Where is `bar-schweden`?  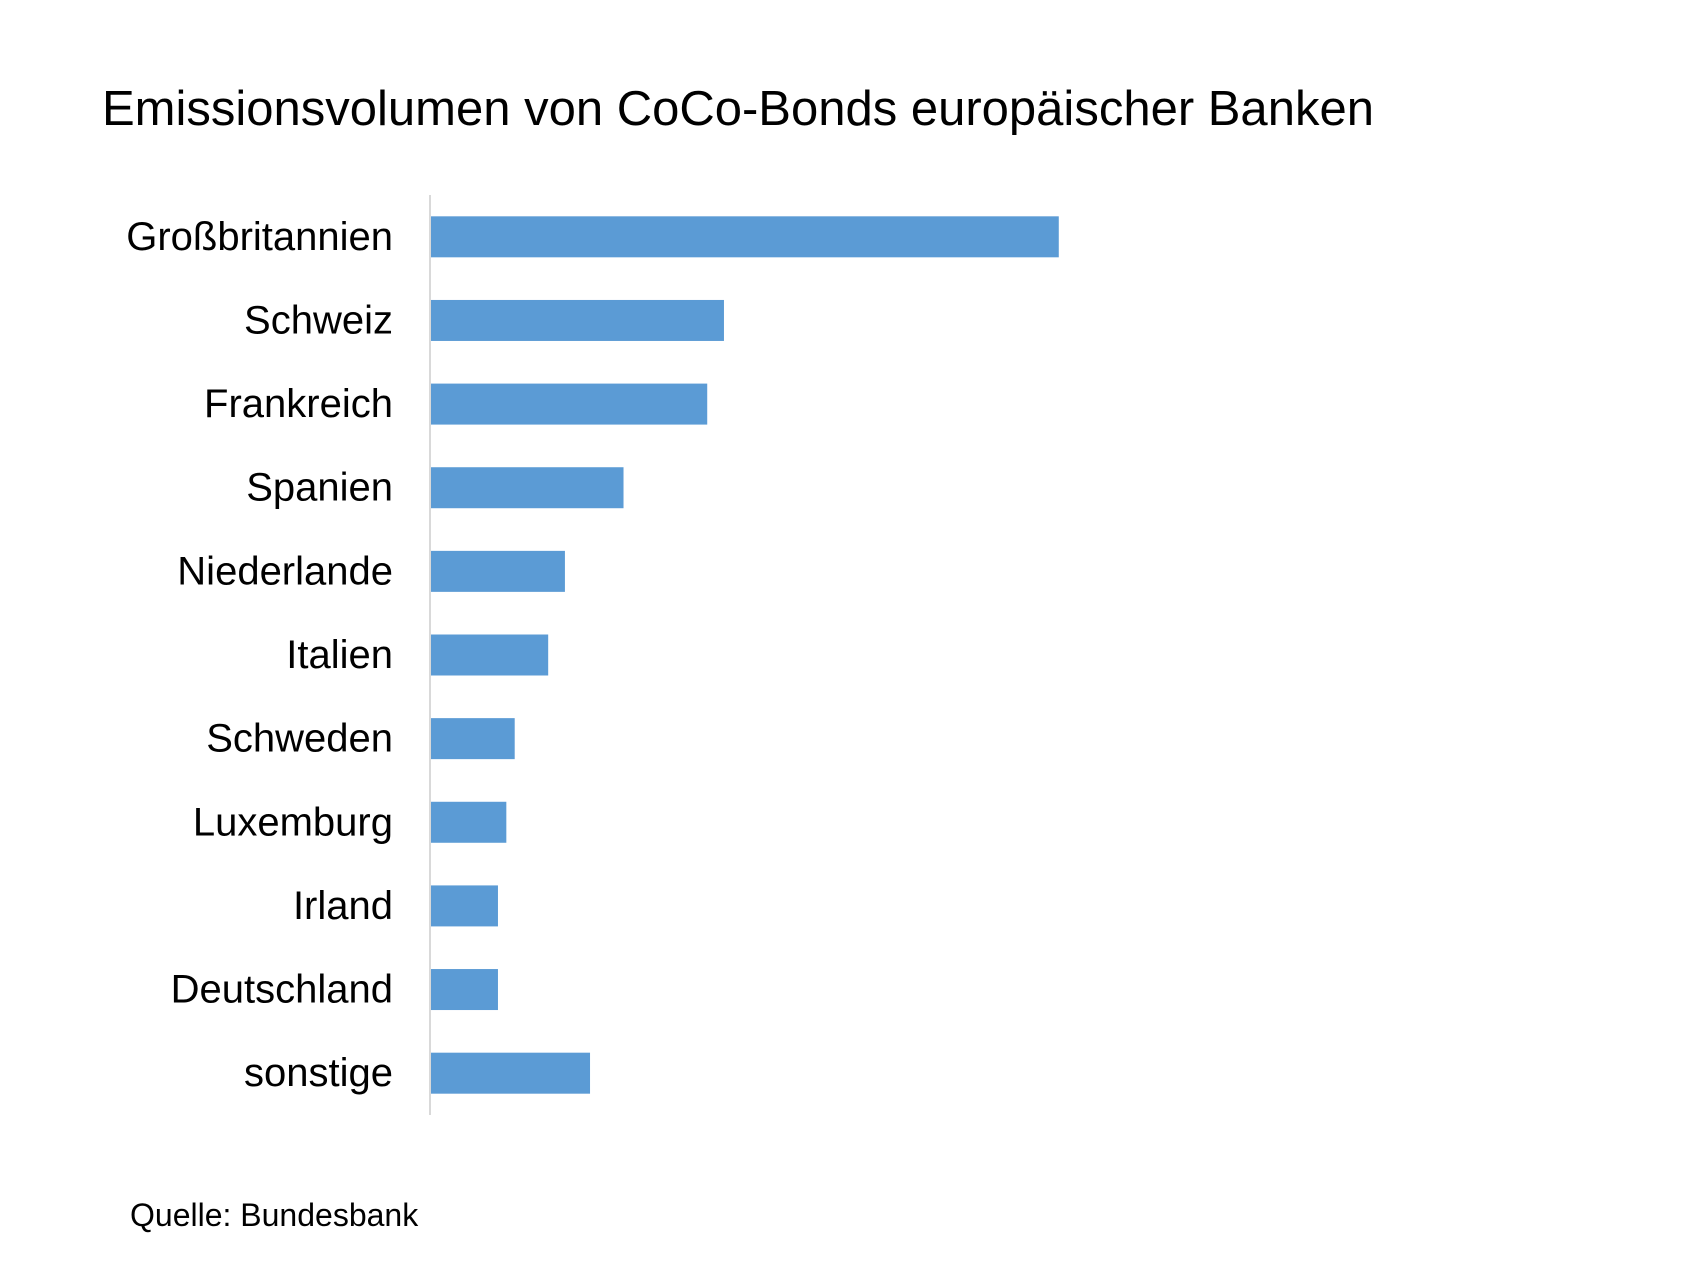 bar-schweden is located at coordinates (473, 739).